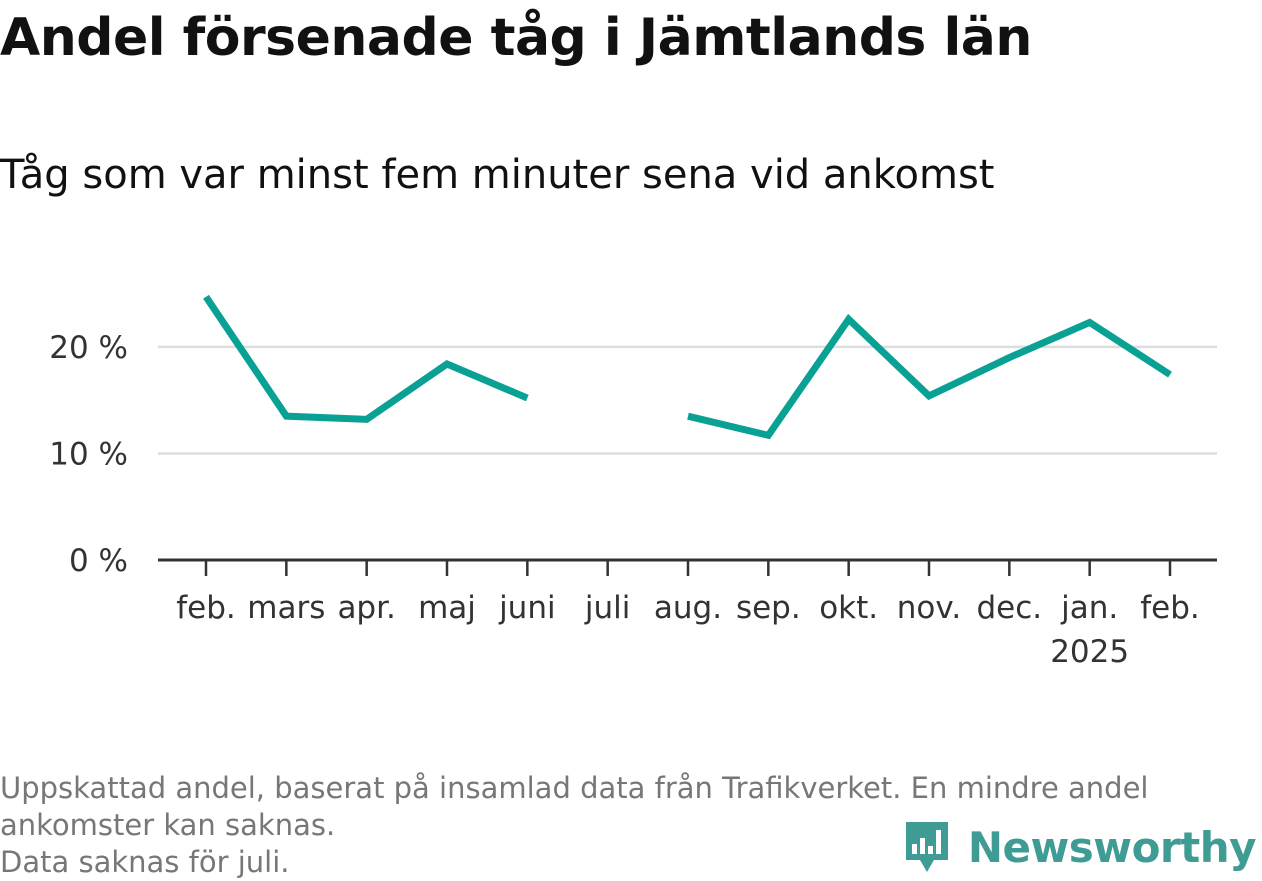 This screenshot has width=1262, height=881. I want to click on y-tick-label: 20 %, so click(88, 348).